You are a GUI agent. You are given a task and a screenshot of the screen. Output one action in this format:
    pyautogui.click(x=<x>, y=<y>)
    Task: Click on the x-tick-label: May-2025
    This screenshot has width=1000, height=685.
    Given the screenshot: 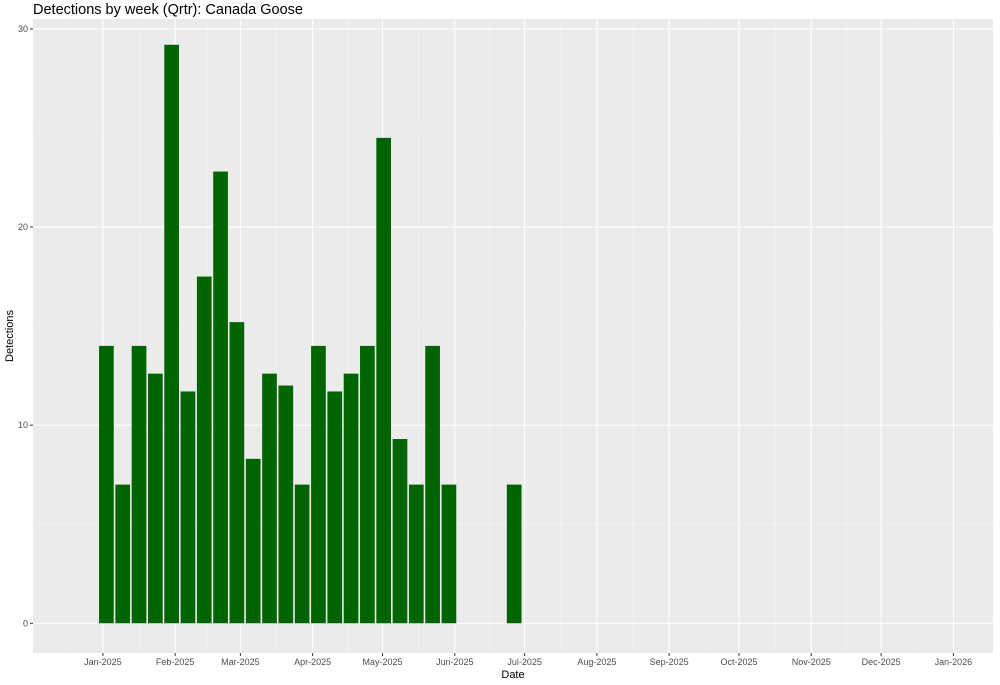 What is the action you would take?
    pyautogui.click(x=382, y=662)
    